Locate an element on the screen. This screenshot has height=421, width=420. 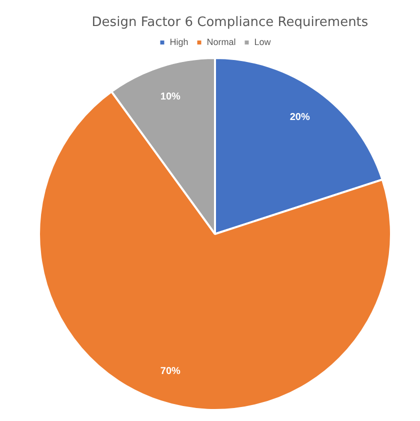
legend-label: Low is located at coordinates (263, 41).